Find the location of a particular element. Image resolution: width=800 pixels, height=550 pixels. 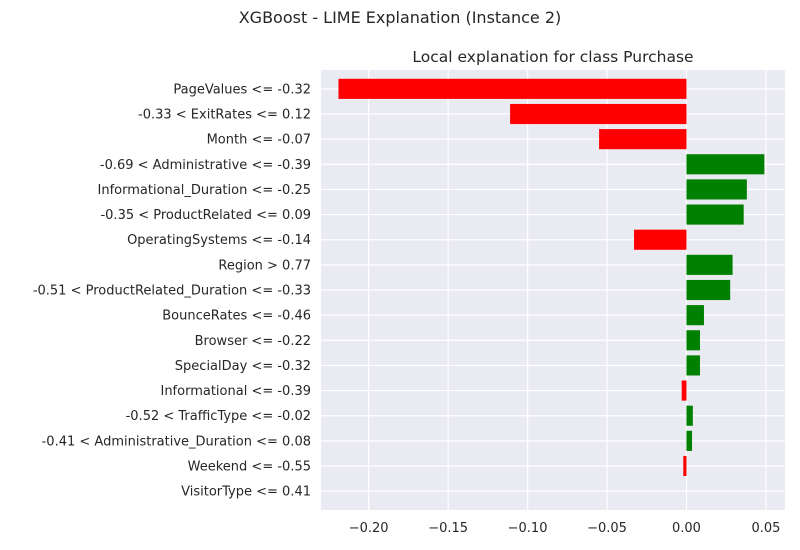

y-tick-label: -0.41 < Administrative_Duration <= 0.08 is located at coordinates (176, 441).